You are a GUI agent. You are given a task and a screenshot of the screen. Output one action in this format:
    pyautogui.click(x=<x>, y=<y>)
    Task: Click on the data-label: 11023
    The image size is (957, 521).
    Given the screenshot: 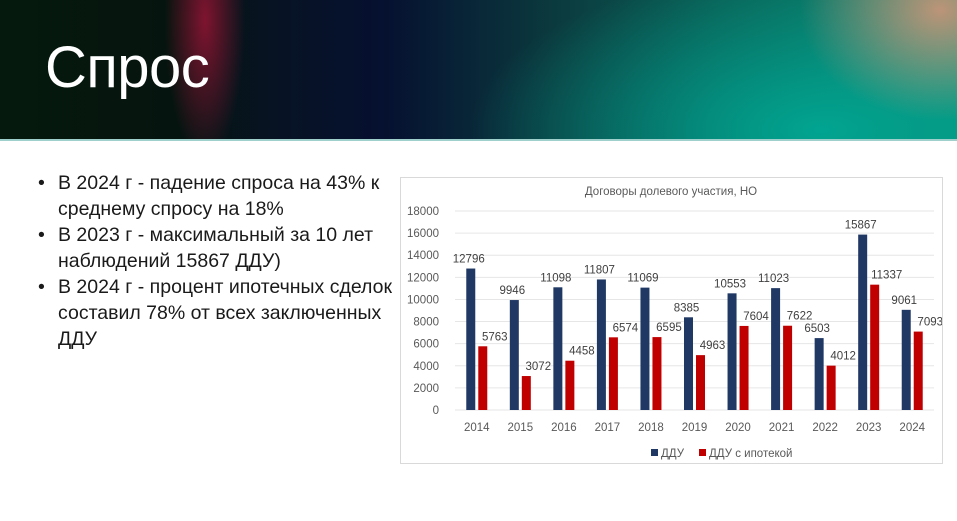 What is the action you would take?
    pyautogui.click(x=773, y=279)
    